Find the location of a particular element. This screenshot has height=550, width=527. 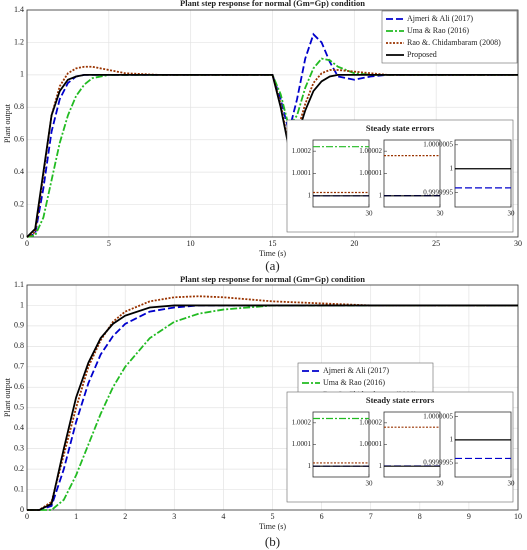

x-tick-label: 1 is located at coordinates (76, 516).